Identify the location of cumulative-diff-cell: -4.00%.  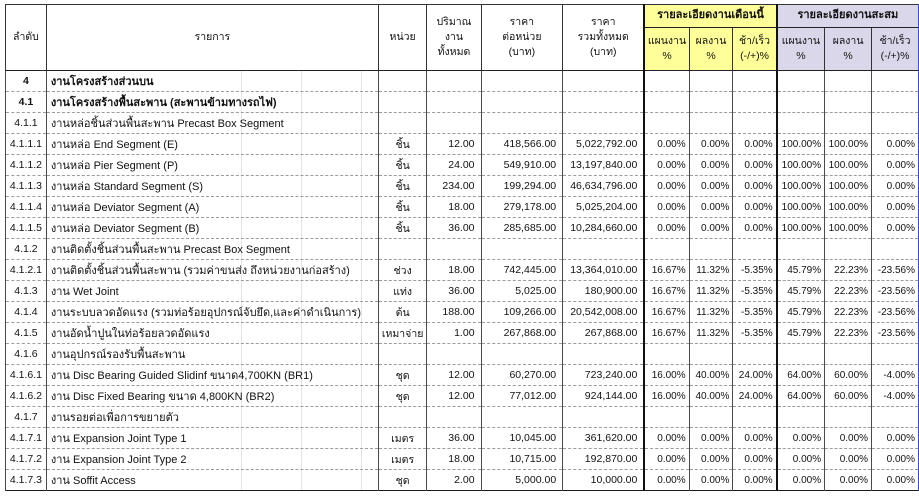
(895, 375).